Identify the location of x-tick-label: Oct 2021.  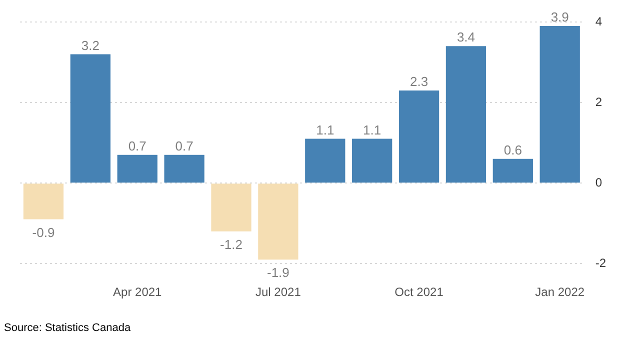
(419, 292).